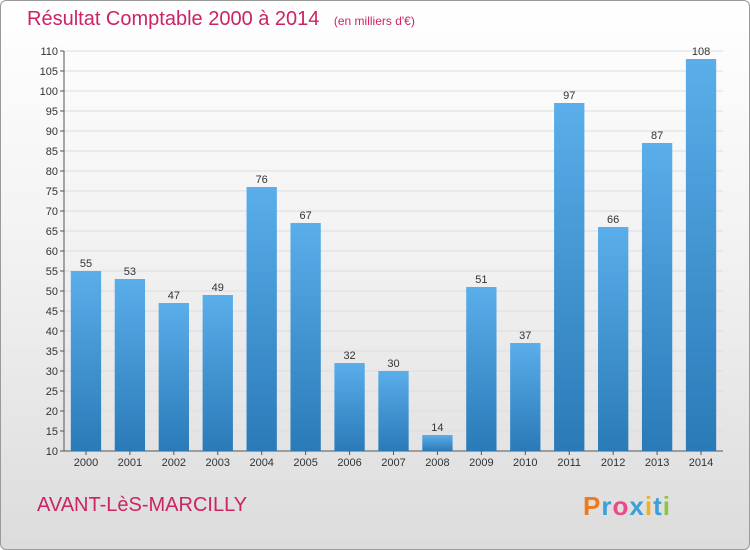  What do you see at coordinates (52, 152) in the screenshot?
I see `y-tick-label: 85` at bounding box center [52, 152].